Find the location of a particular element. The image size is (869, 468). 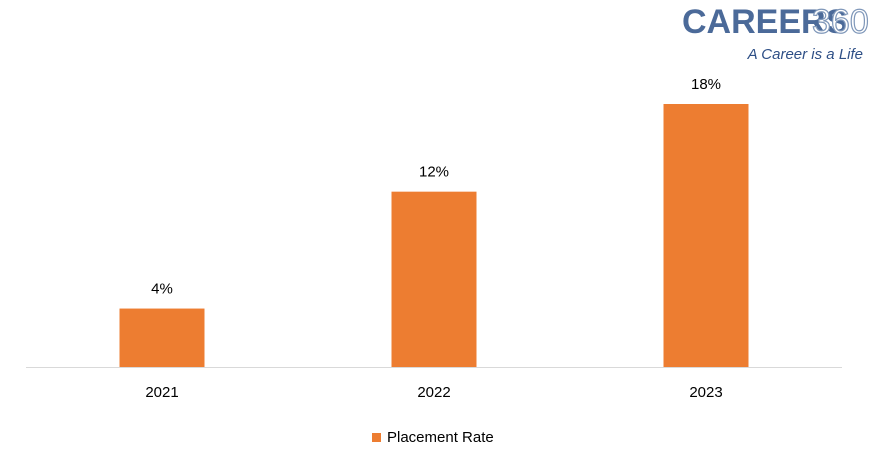

value-label: 4% is located at coordinates (162, 289).